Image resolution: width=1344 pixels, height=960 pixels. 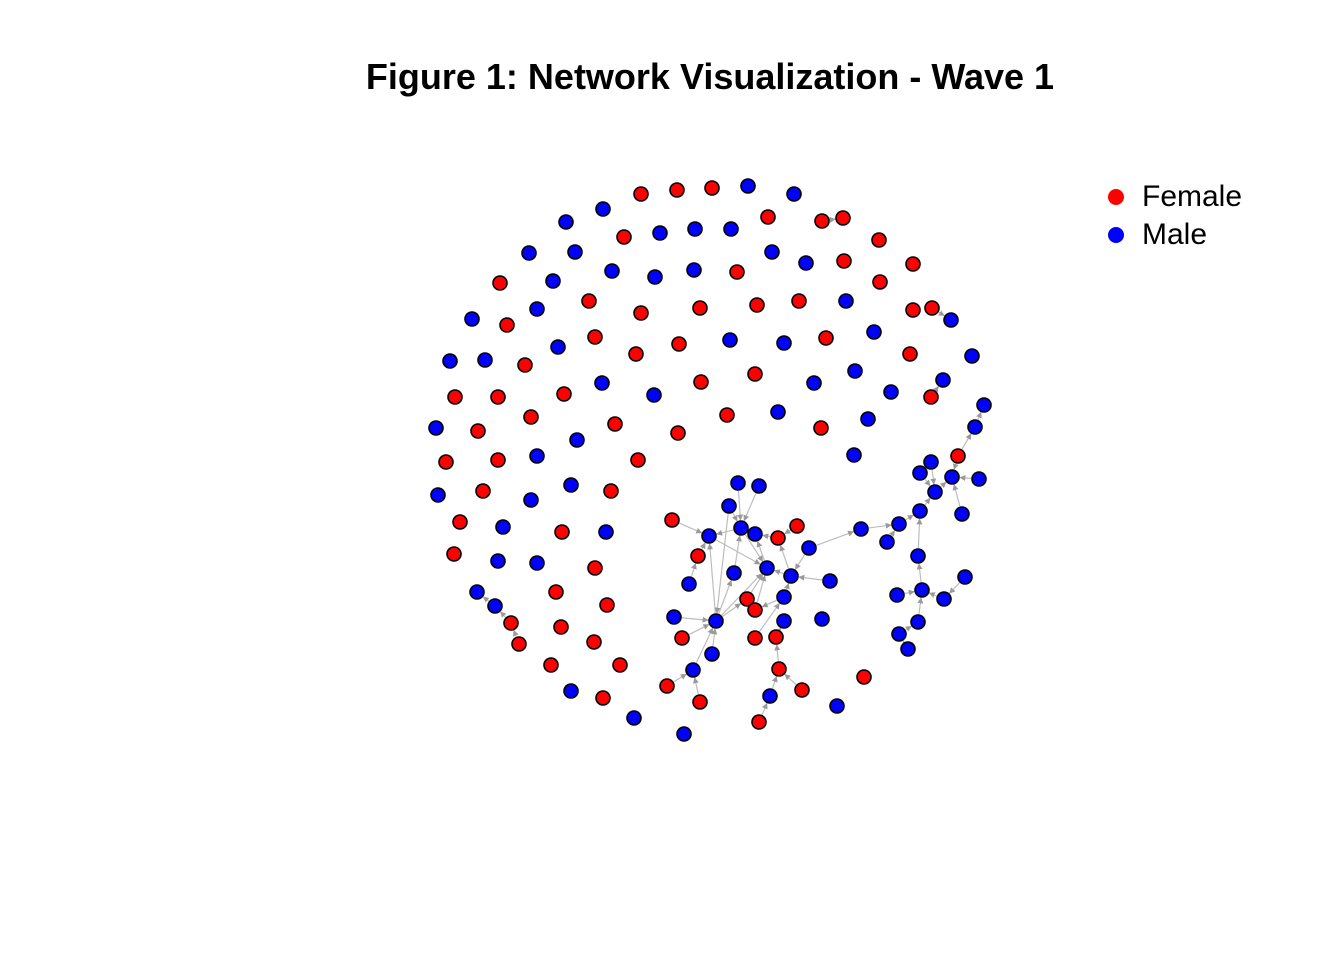 What do you see at coordinates (1171, 197) in the screenshot?
I see `legend-item-female: Female` at bounding box center [1171, 197].